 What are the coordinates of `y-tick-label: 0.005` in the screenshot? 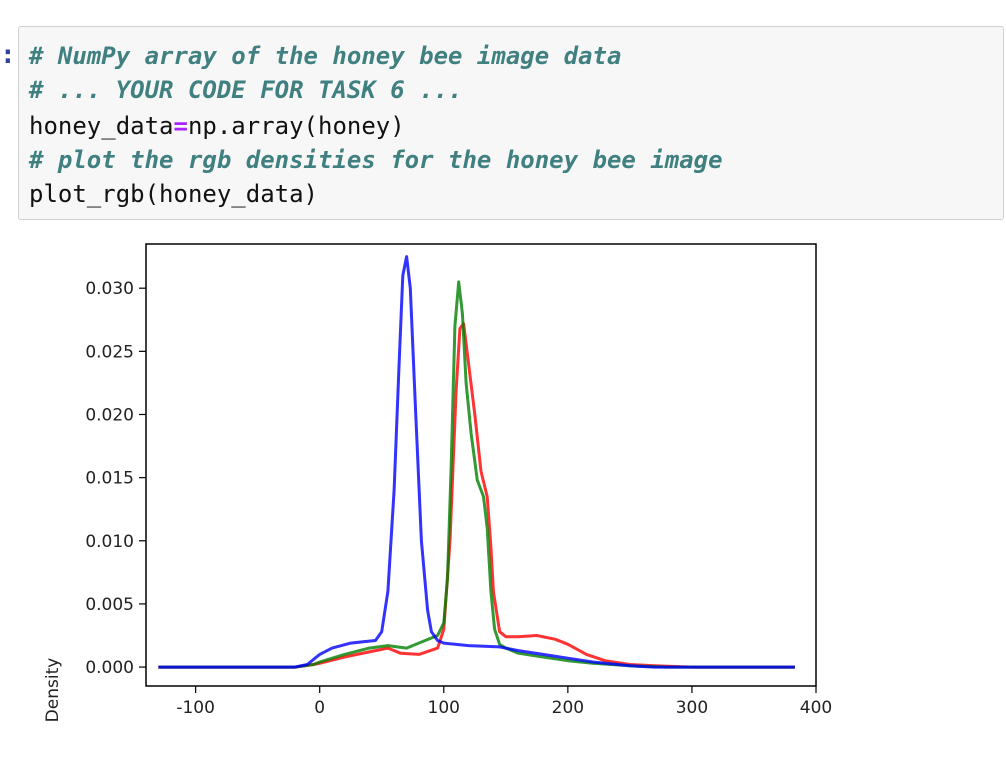 It's located at (109, 605).